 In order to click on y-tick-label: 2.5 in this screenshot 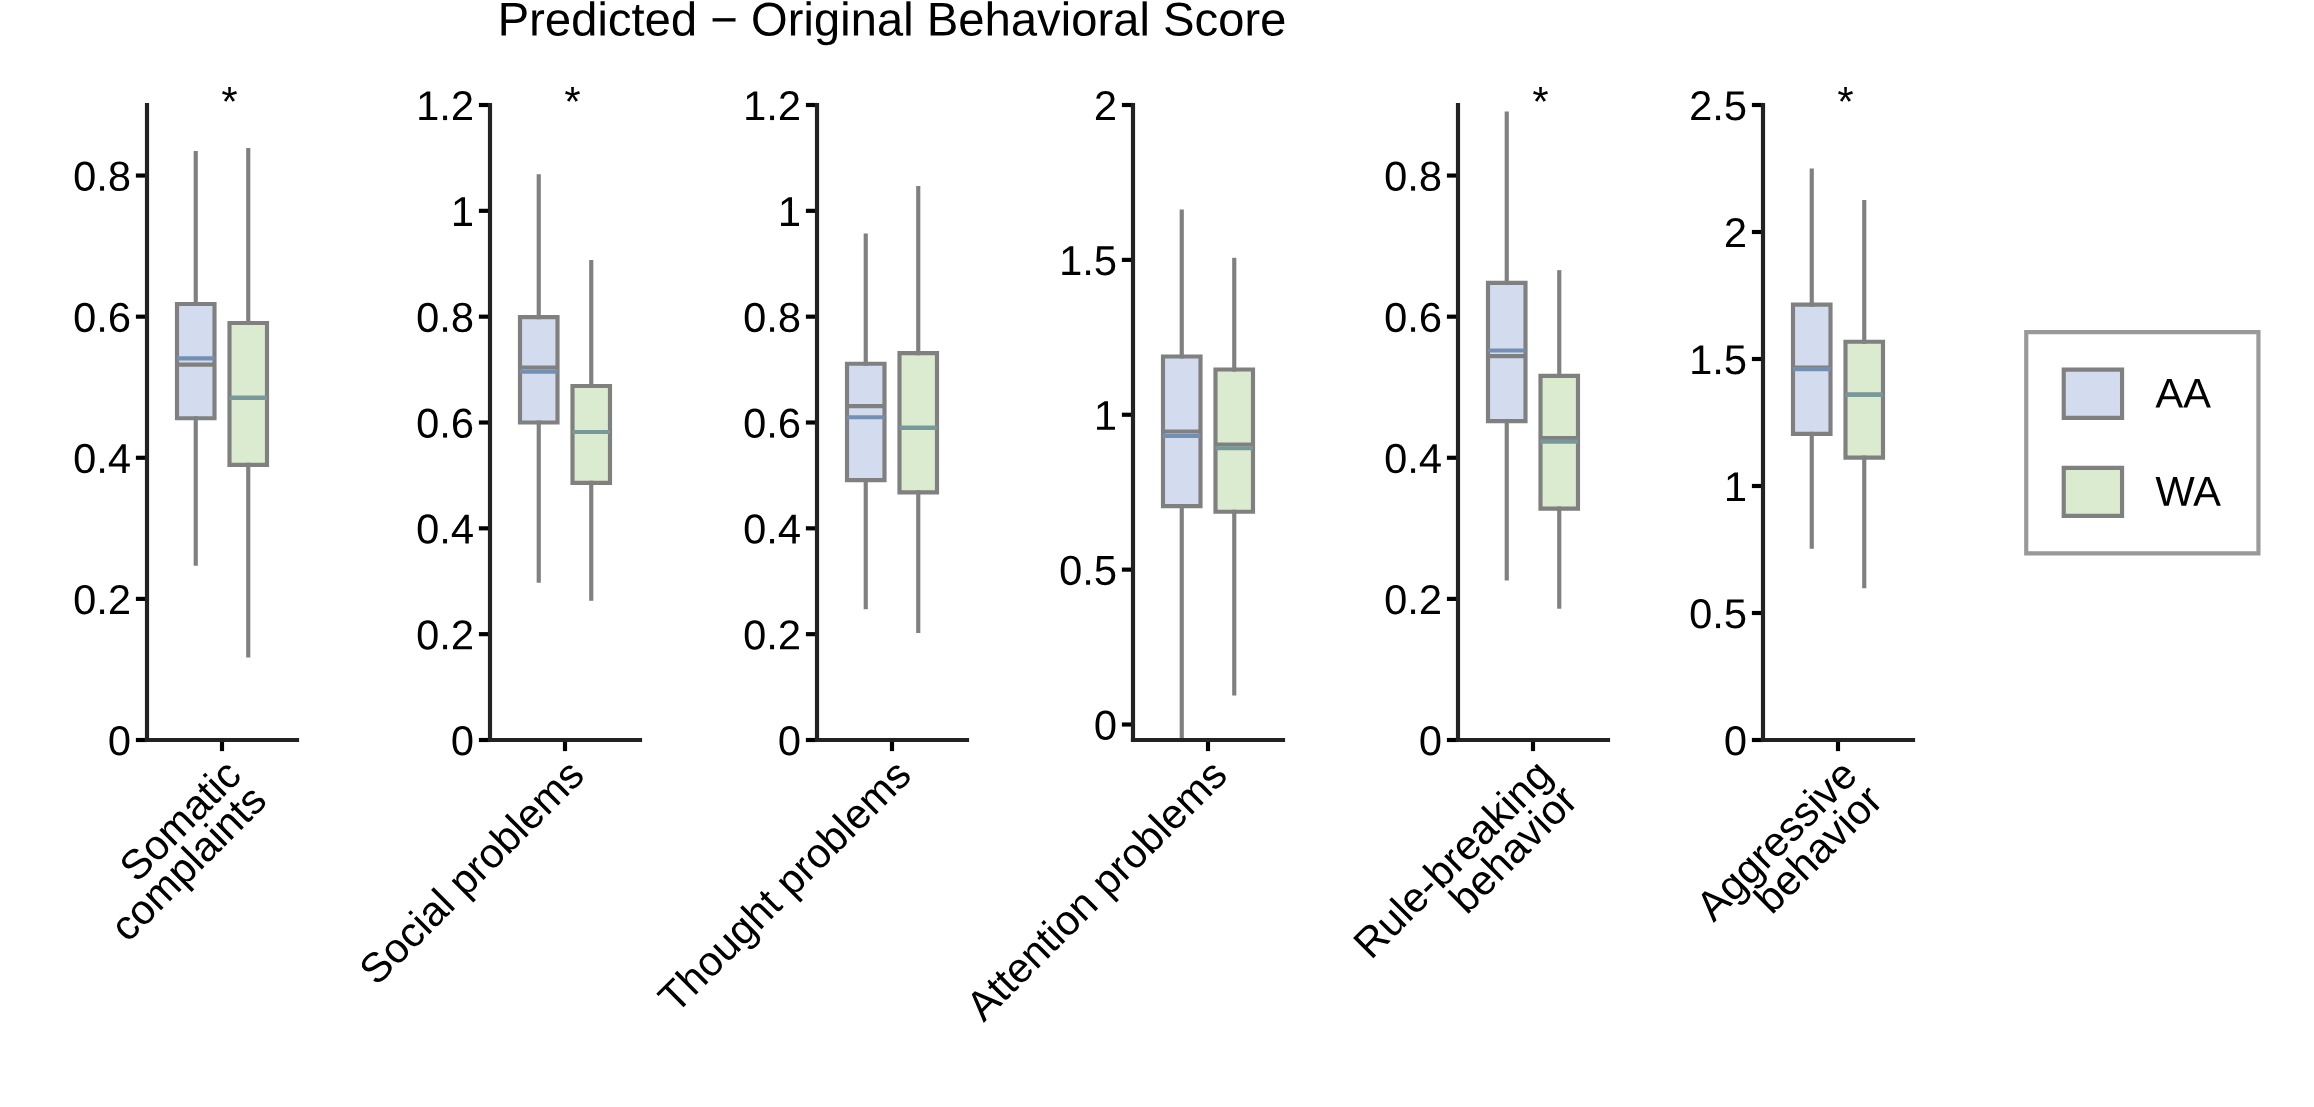, I will do `click(1718, 106)`.